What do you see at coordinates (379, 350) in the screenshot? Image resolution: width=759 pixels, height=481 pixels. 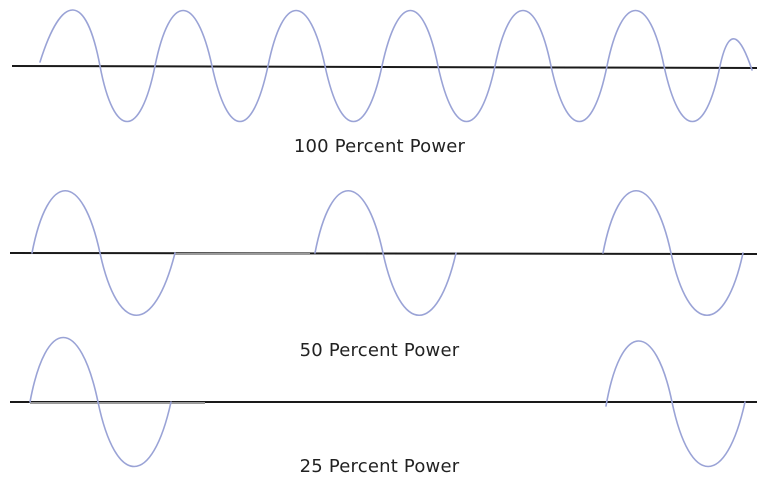 I see `caption-50-percent-power: 50 Percent Power` at bounding box center [379, 350].